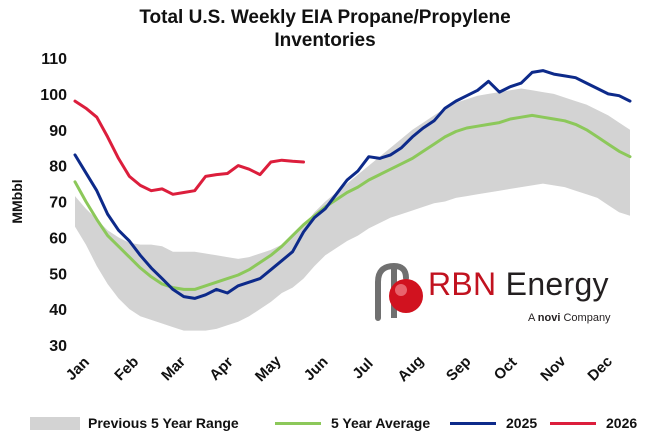 This screenshot has width=650, height=442. I want to click on legend-swatch-2025, so click(473, 423).